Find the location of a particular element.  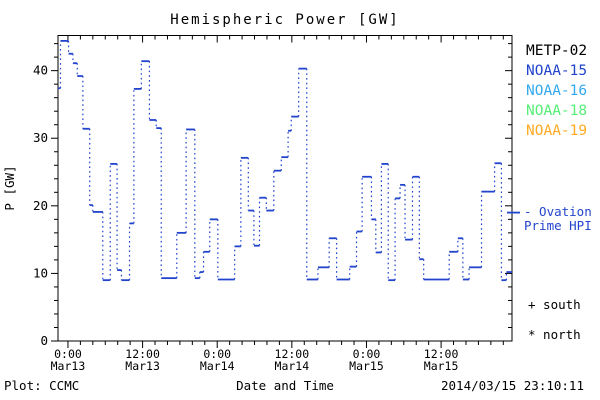

legend-item-noaa-15: NOAA-15 is located at coordinates (557, 71).